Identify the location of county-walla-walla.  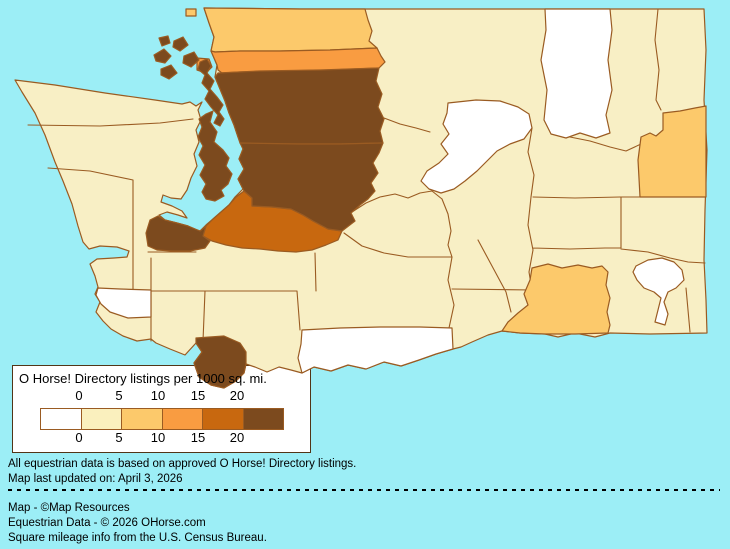
(556, 299).